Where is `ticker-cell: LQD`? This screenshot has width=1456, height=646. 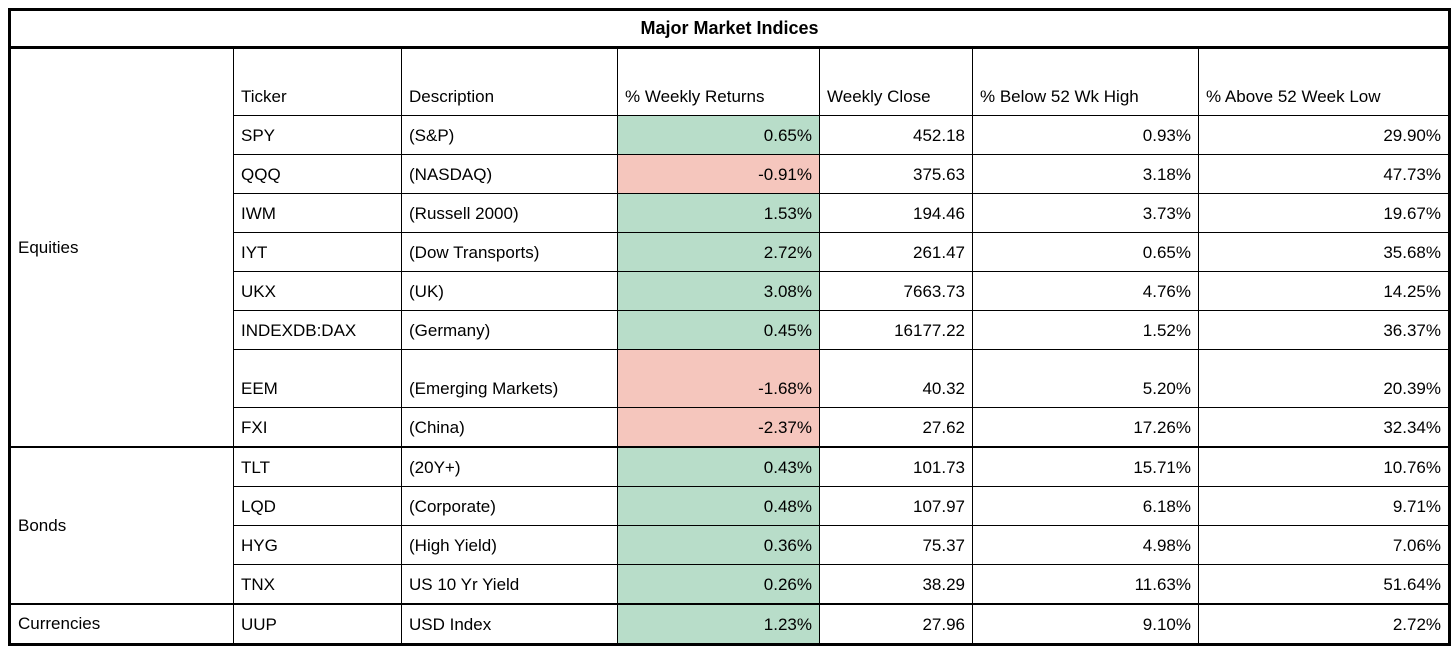 ticker-cell: LQD is located at coordinates (317, 506).